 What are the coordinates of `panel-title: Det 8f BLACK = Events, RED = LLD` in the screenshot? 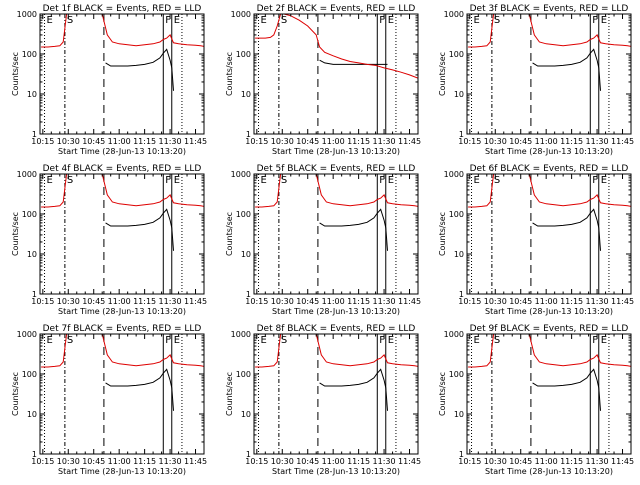 It's located at (336, 329).